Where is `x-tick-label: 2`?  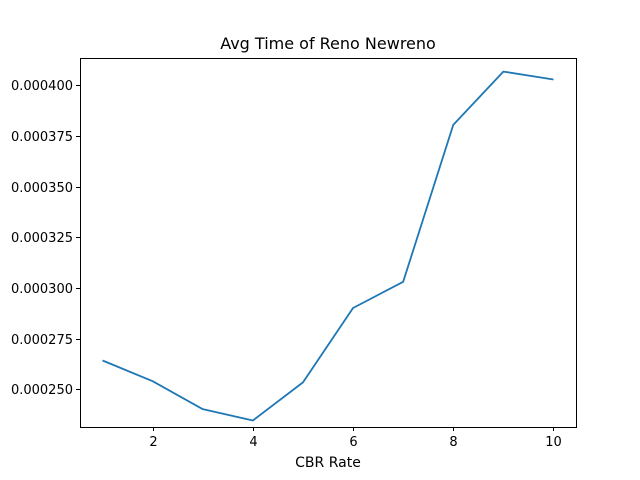 x-tick-label: 2 is located at coordinates (153, 442).